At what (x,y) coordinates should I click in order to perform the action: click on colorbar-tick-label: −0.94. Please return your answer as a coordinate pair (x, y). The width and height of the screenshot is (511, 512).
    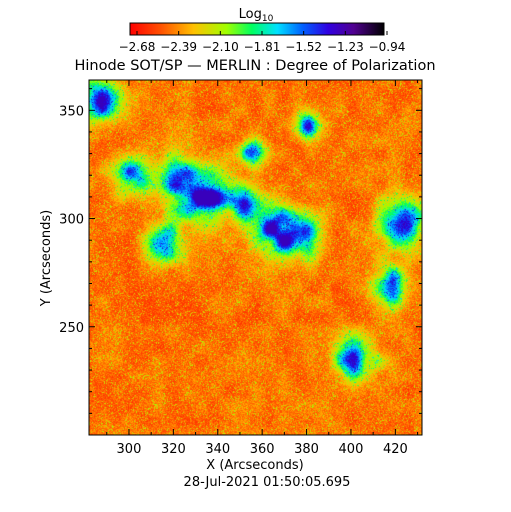
    Looking at the image, I should click on (387, 47).